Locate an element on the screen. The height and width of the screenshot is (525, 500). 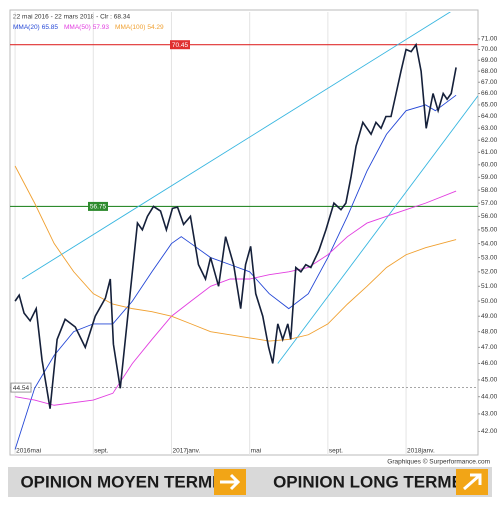
opinion-long: OPINION LONG TERME is located at coordinates (368, 481).